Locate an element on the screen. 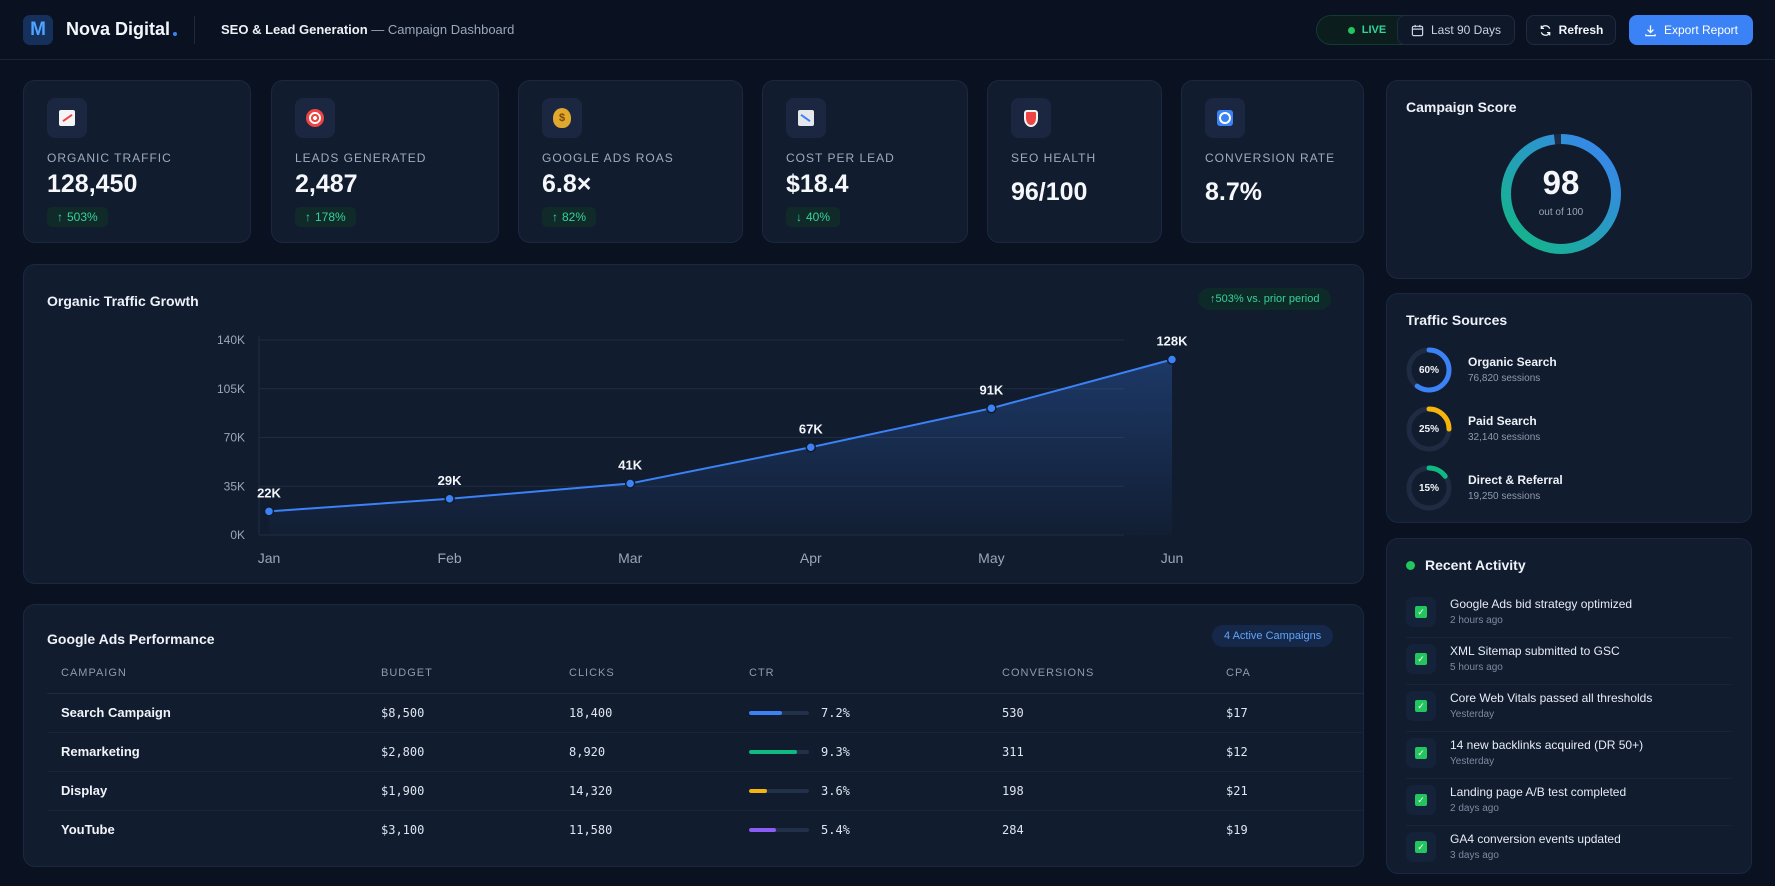 The width and height of the screenshot is (1775, 886). kpi-delta-value: 503% is located at coordinates (82, 217).